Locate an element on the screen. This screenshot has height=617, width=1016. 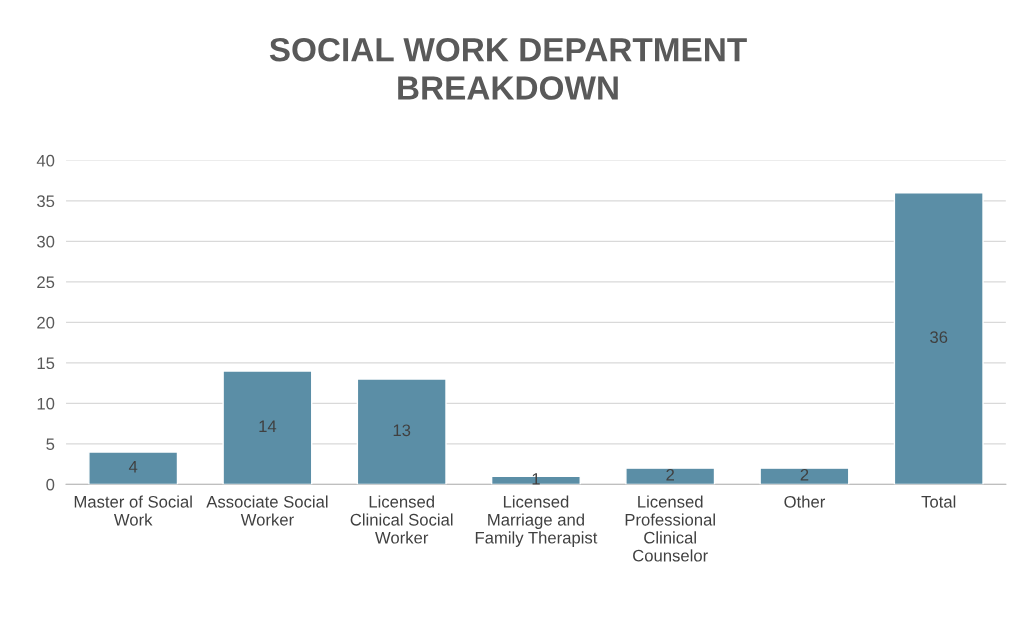
y-tick-label: 40 is located at coordinates (45, 160).